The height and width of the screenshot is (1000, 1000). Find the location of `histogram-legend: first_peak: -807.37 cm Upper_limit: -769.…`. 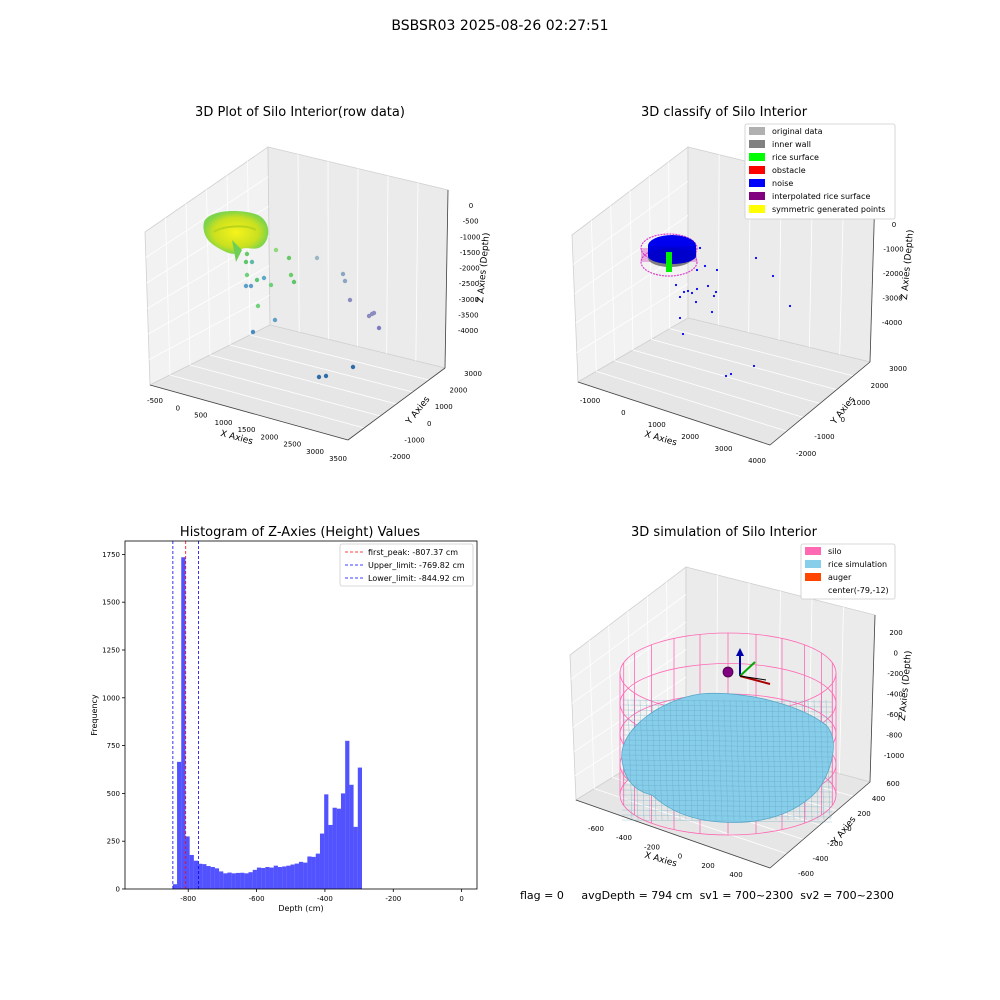

histogram-legend: first_peak: -807.37 cm Upper_limit: -769.… is located at coordinates (406, 565).